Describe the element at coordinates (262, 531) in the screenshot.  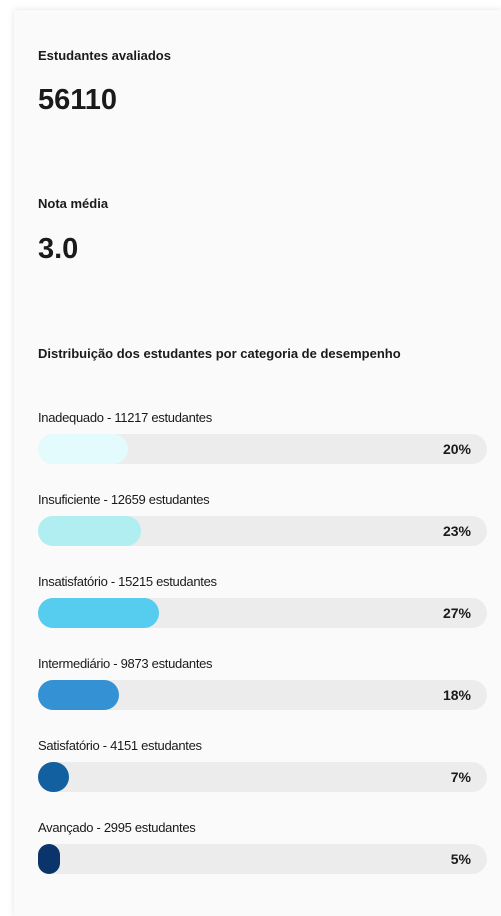
I see `bar-track: 23%` at that location.